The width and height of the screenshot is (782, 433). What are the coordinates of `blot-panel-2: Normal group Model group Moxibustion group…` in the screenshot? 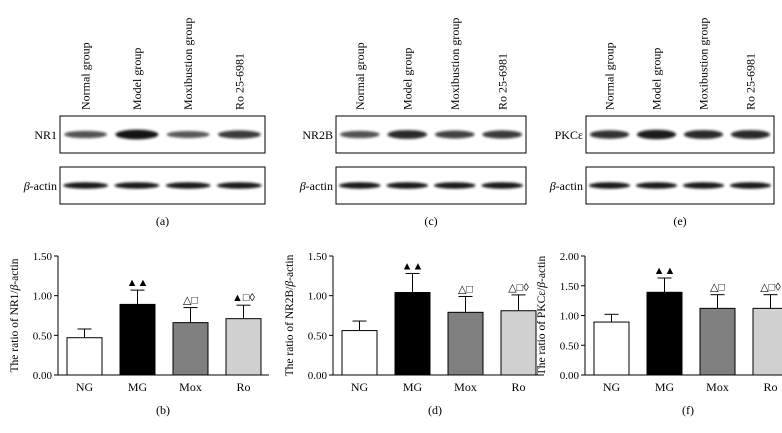 It's located at (413, 123).